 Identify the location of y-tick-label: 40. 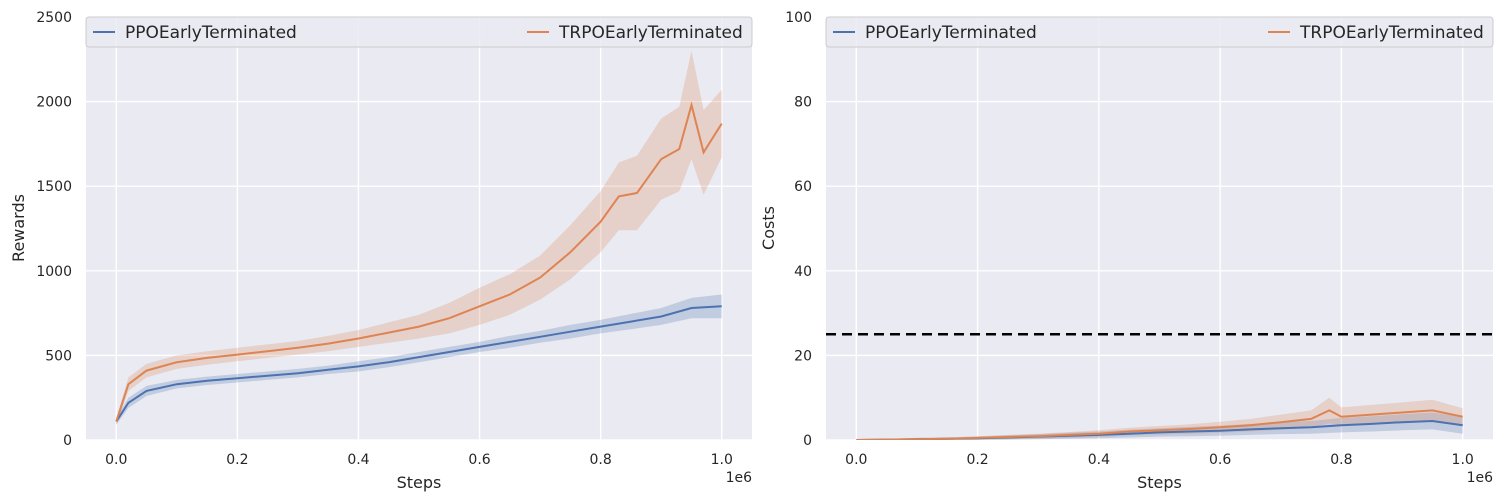
(803, 272).